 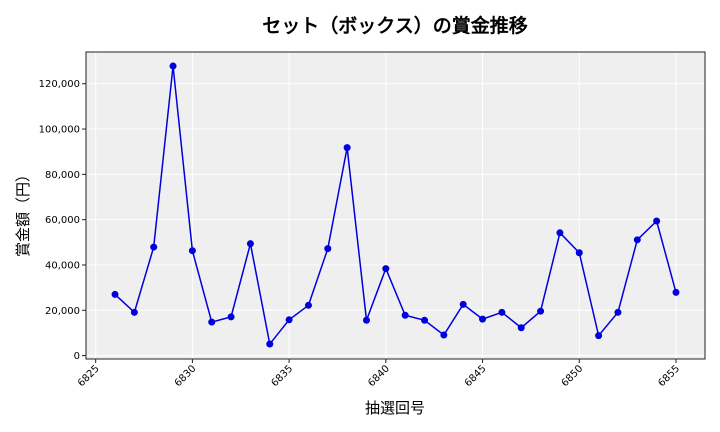 I want to click on y-tick-label: 20,000, so click(x=62, y=311).